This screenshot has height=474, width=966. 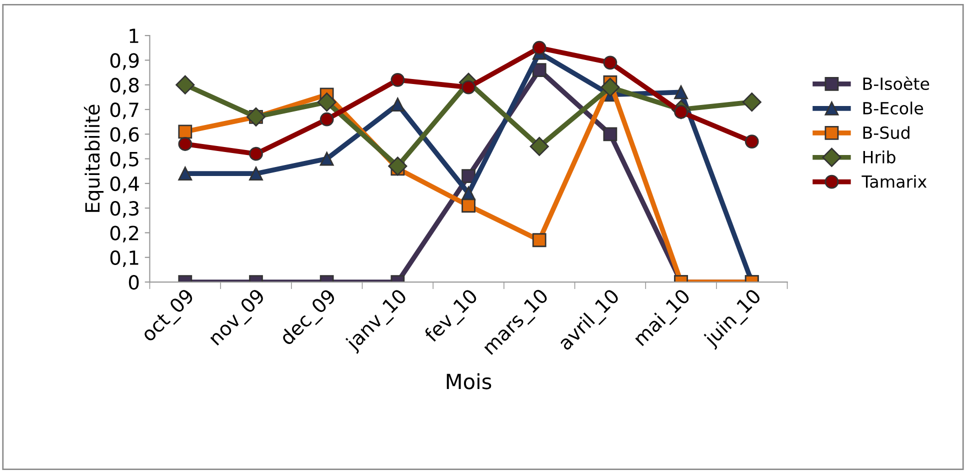 What do you see at coordinates (124, 234) in the screenshot?
I see `y-tick-label: 0,2` at bounding box center [124, 234].